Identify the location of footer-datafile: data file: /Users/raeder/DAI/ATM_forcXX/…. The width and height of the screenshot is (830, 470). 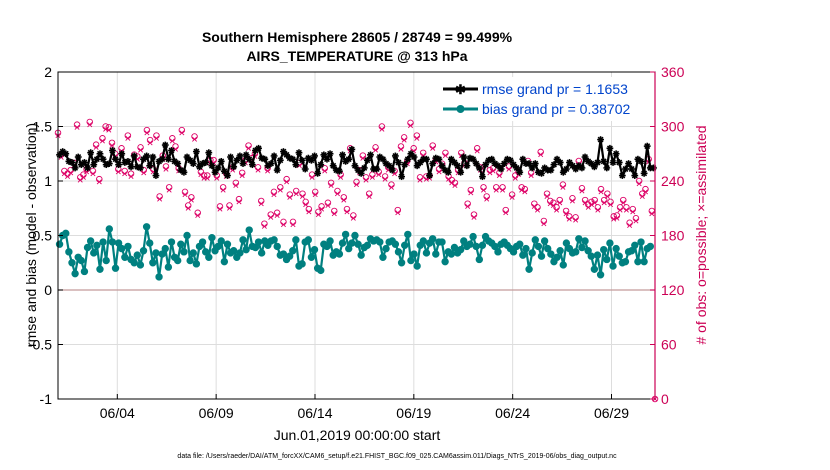
(397, 456).